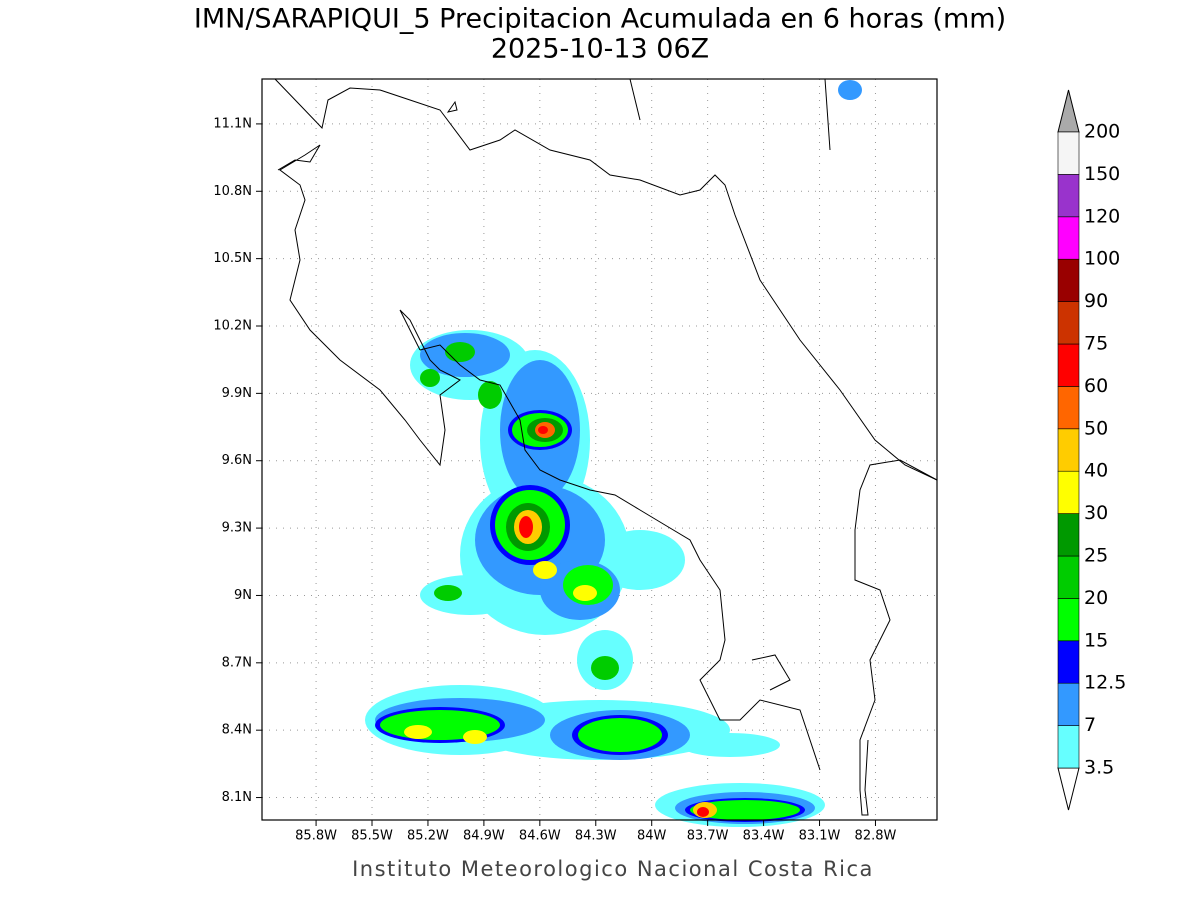 This screenshot has width=1200, height=900. Describe the element at coordinates (1068, 111) in the screenshot. I see `colorbar-over` at that location.